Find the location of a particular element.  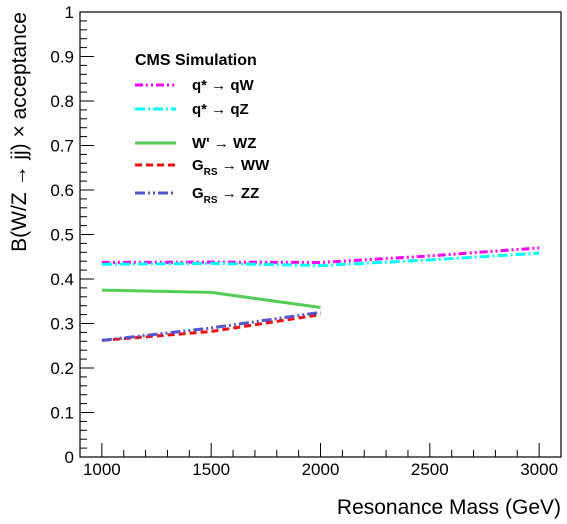

x-tick-label: 2000 is located at coordinates (321, 469).